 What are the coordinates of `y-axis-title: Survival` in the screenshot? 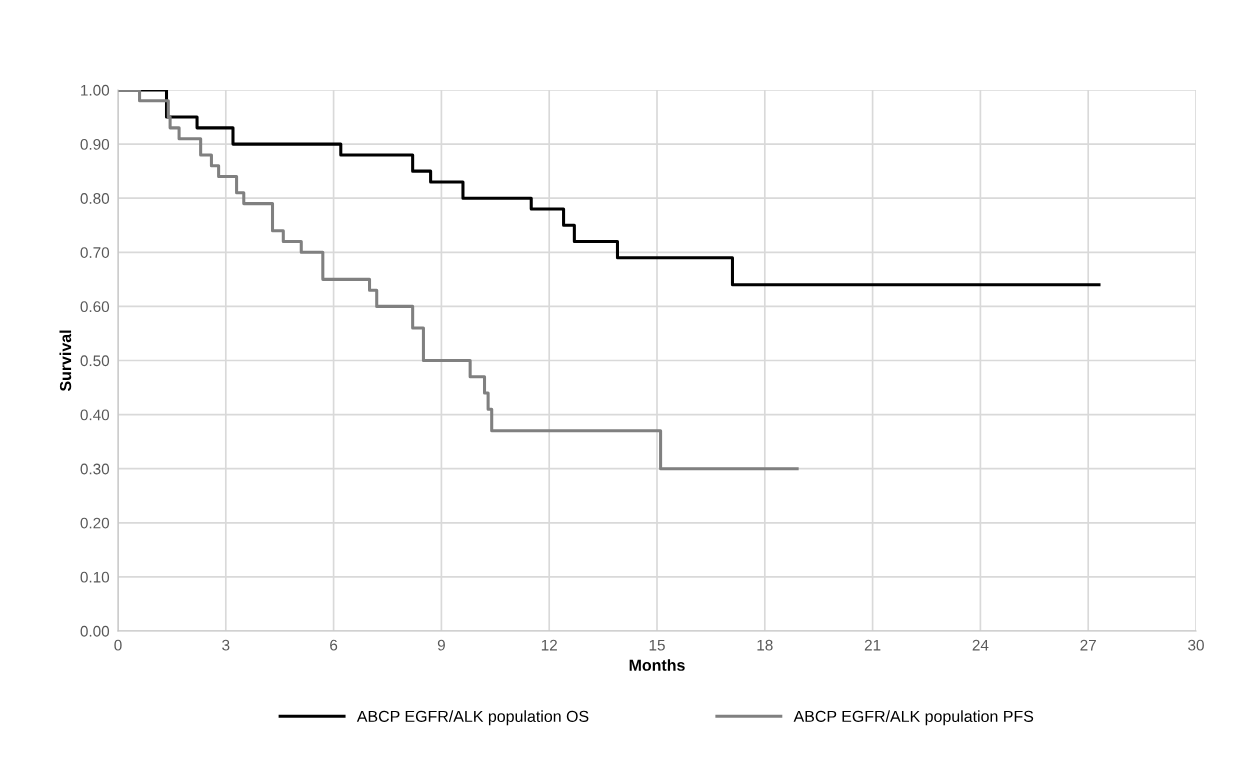 It's located at (65, 361).